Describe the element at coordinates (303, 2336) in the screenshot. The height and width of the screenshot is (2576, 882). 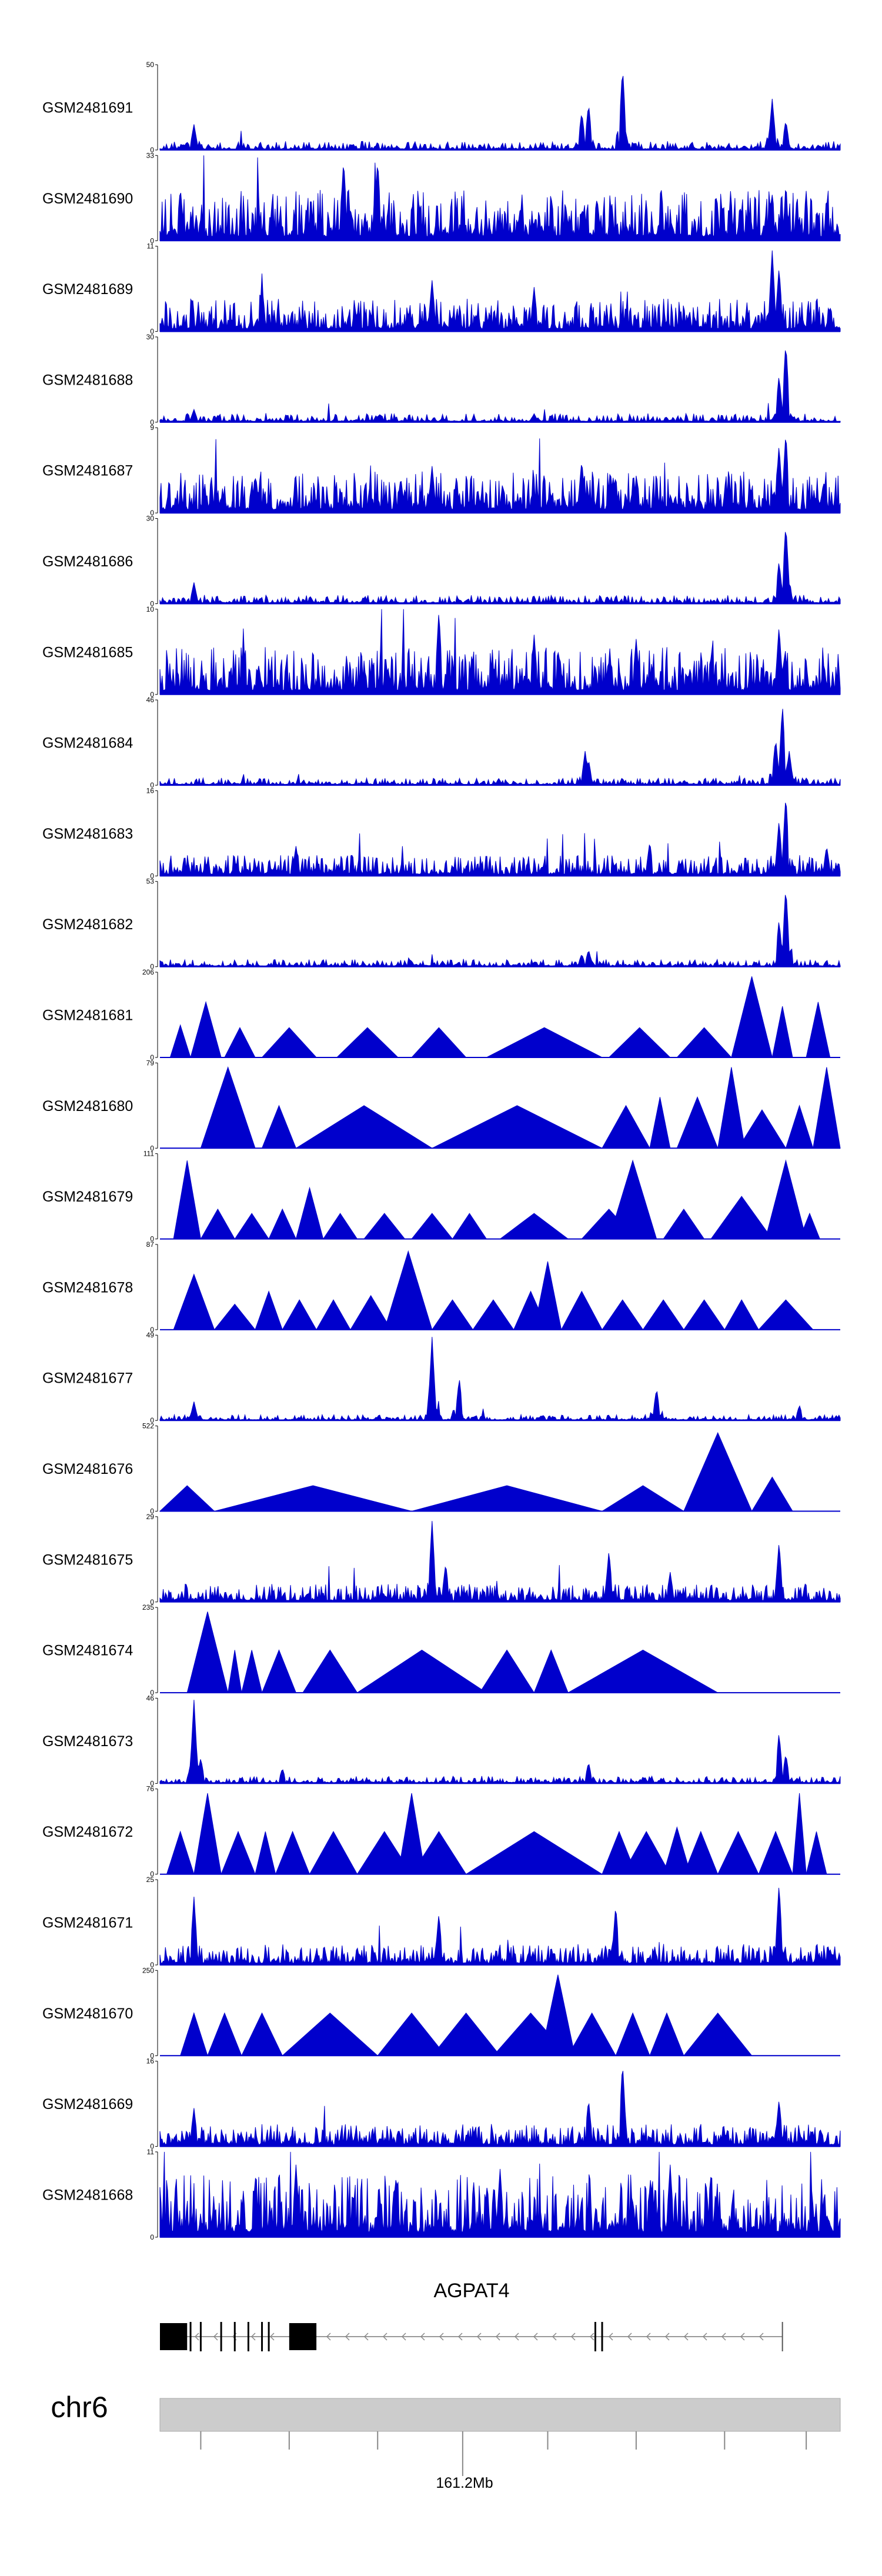
I see `gene-exon-coding` at that location.